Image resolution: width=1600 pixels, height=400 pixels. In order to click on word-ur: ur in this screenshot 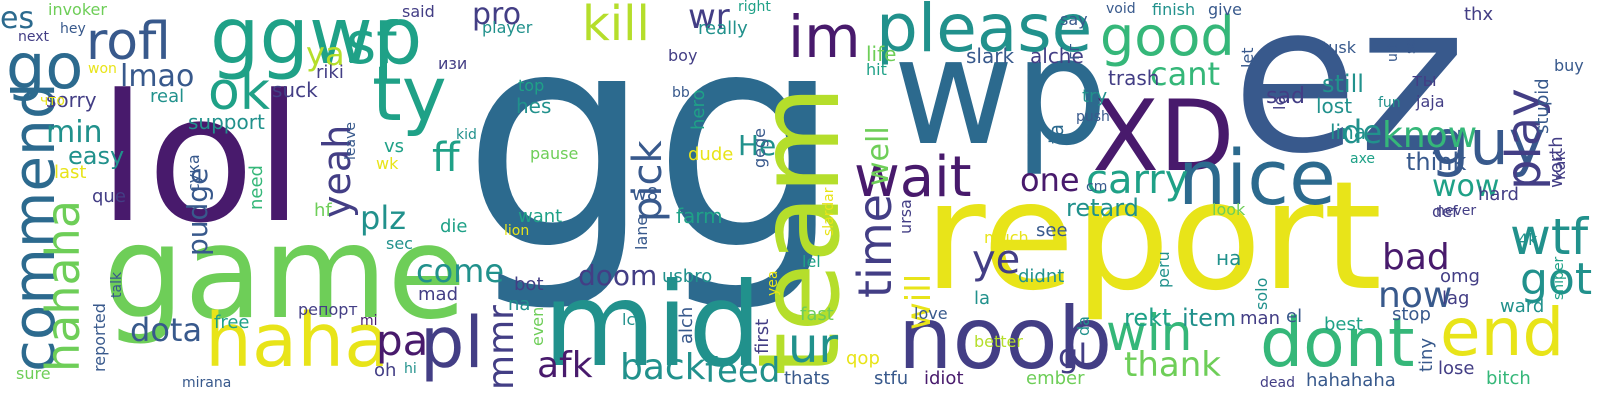, I will do `click(813, 346)`.